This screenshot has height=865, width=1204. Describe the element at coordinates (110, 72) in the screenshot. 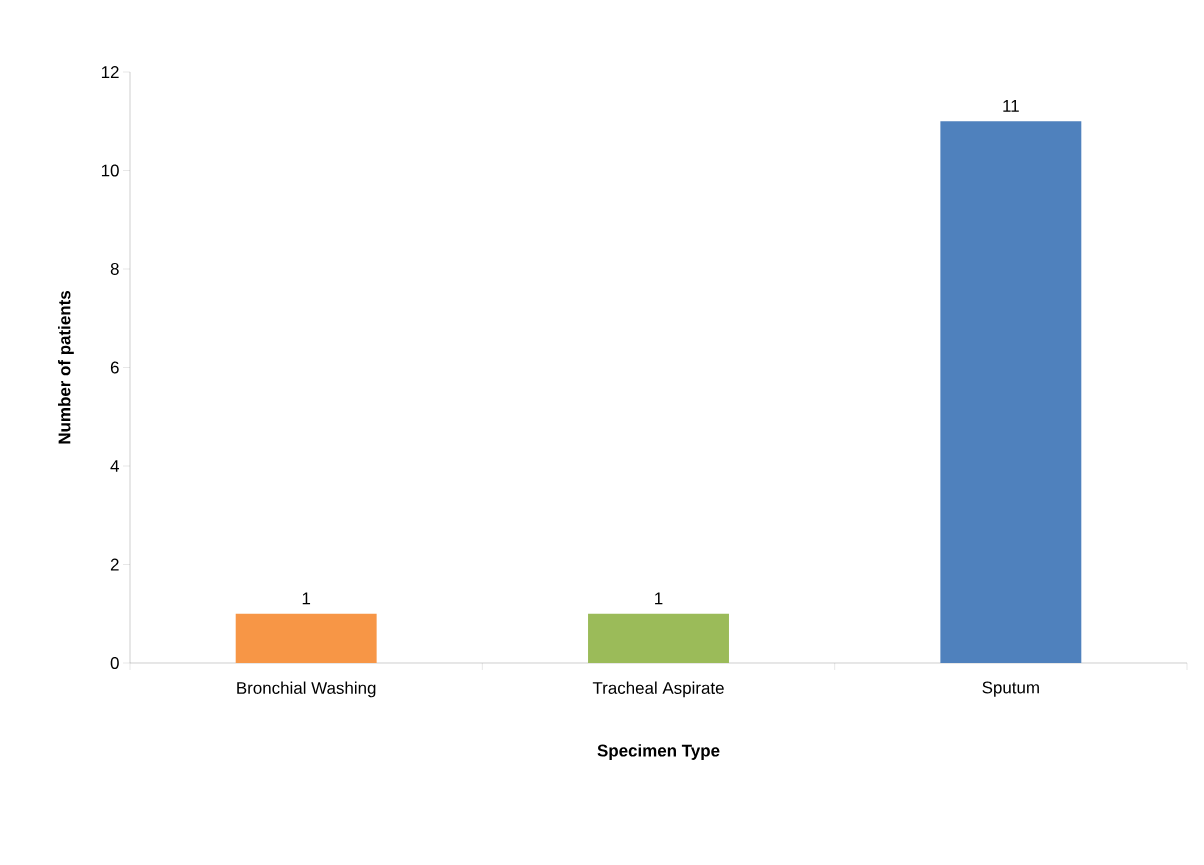

I see `y-tick-label: 12` at that location.